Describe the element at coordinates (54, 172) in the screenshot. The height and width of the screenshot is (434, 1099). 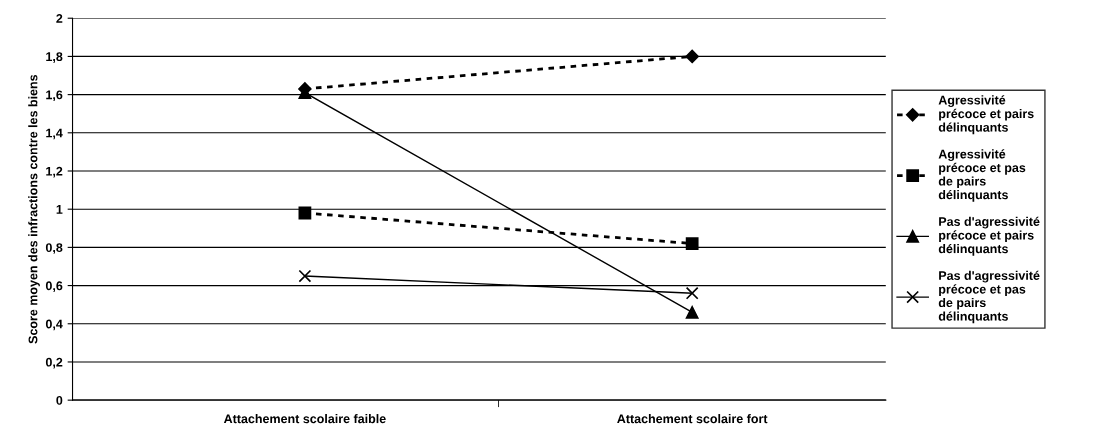
I see `y-tick-label: 1,2` at that location.